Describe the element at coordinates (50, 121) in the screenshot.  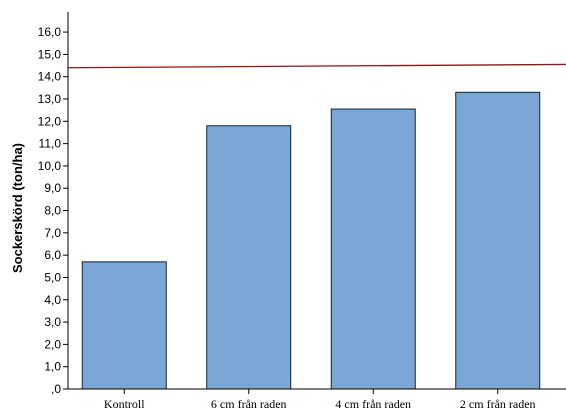
I see `y-tick-label: 12,0` at that location.